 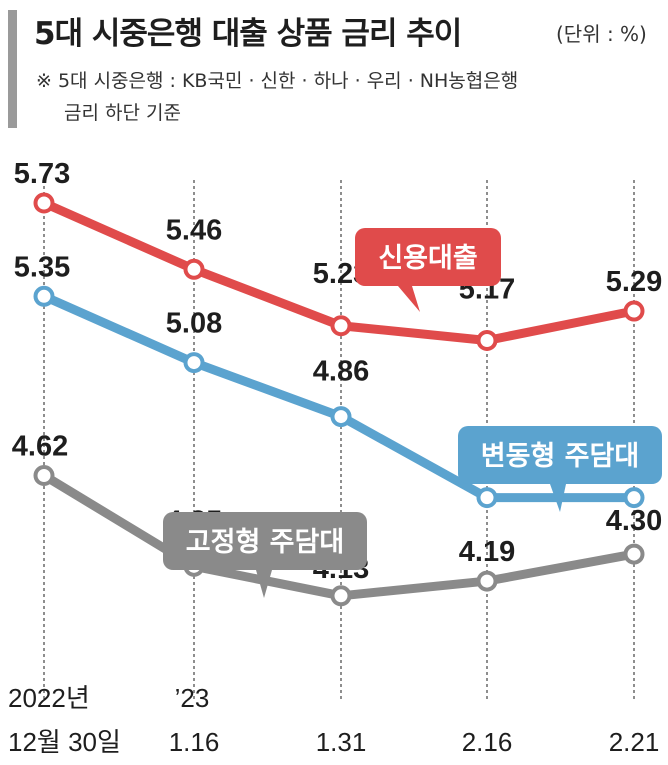 I want to click on x-label-2: 1.31, so click(x=341, y=742).